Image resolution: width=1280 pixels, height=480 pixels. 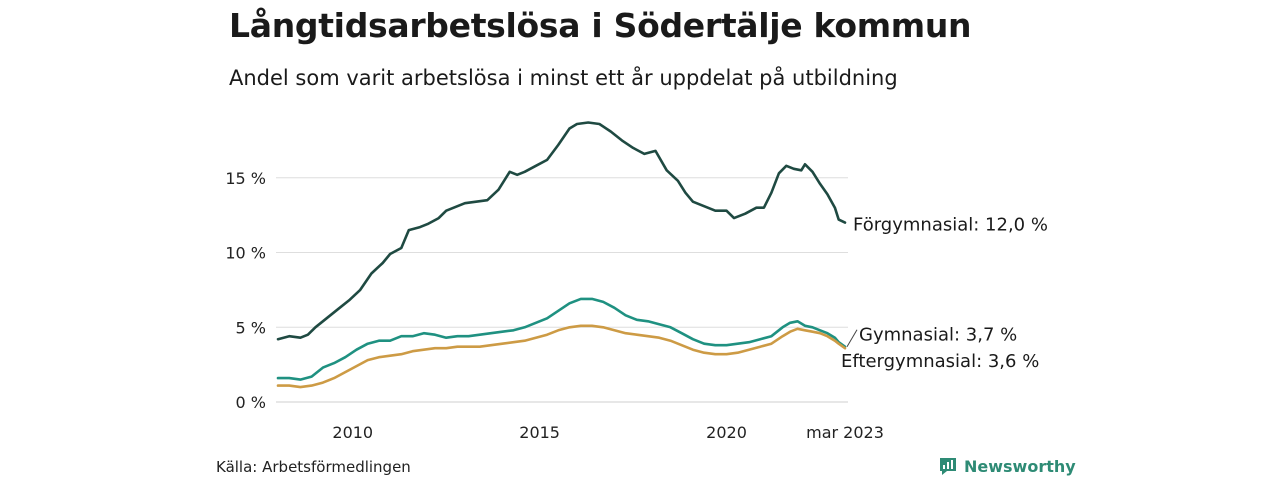 I want to click on brand-name: Newsworthy, so click(x=1020, y=466).